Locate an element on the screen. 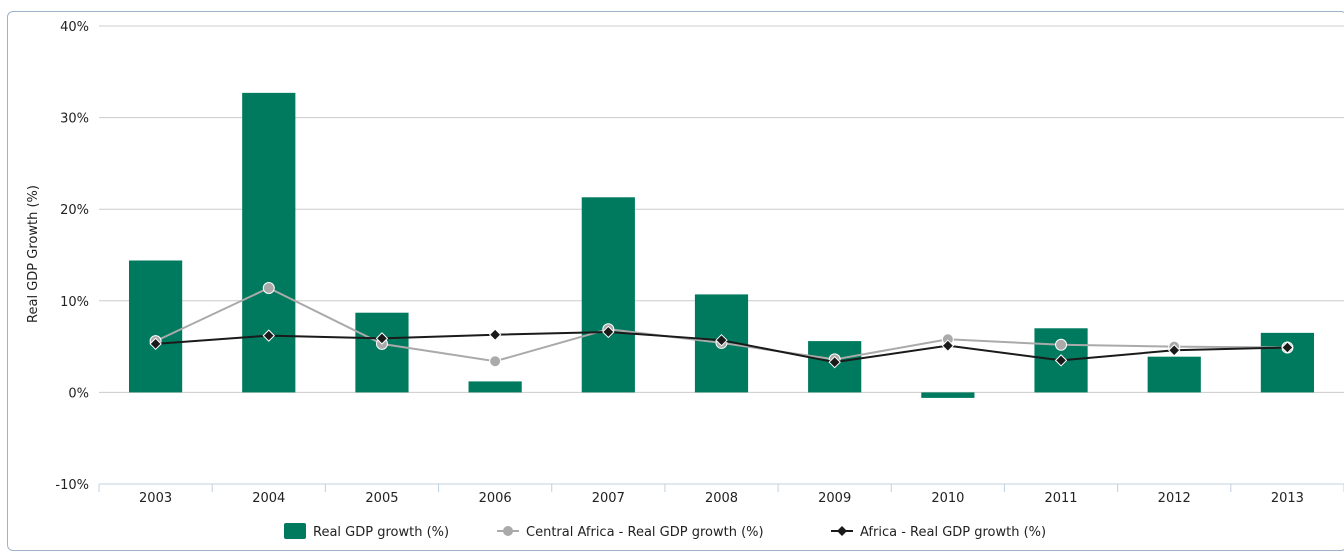 This screenshot has width=1344, height=551. y-tick-label: 10% is located at coordinates (74, 302).